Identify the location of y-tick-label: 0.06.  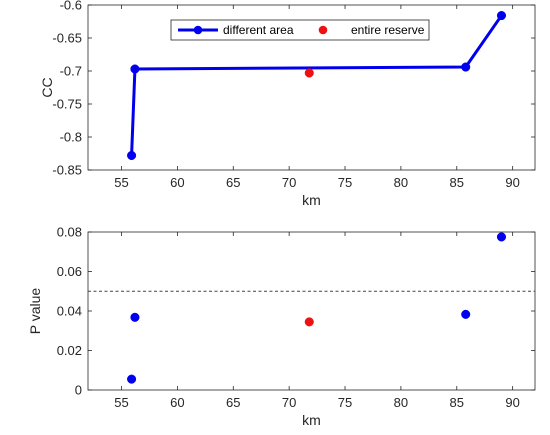
(69, 271).